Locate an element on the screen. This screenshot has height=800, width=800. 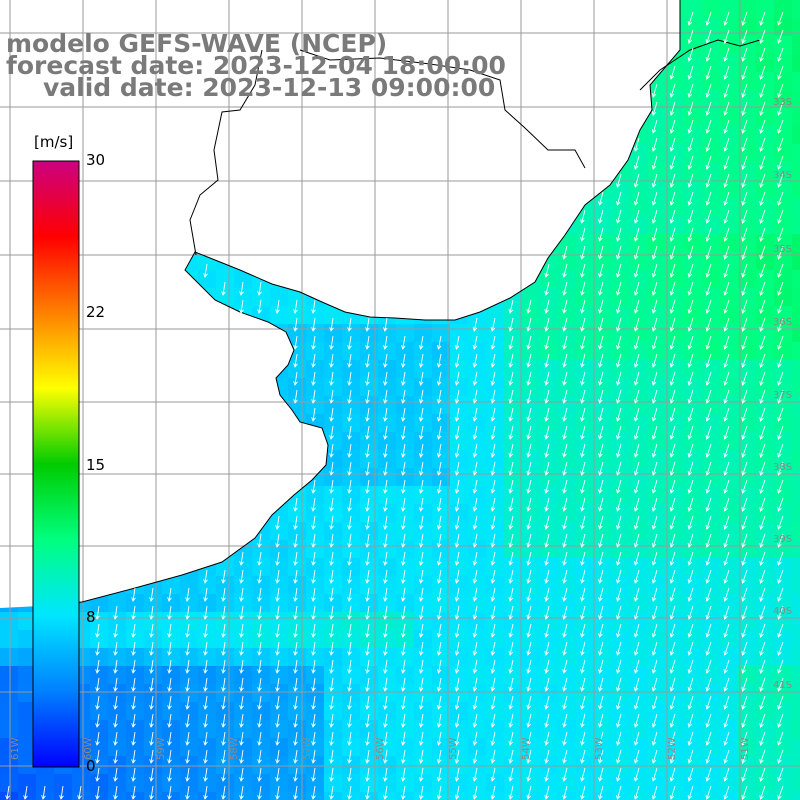
colorbar-tick-0: 0 is located at coordinates (91, 766).